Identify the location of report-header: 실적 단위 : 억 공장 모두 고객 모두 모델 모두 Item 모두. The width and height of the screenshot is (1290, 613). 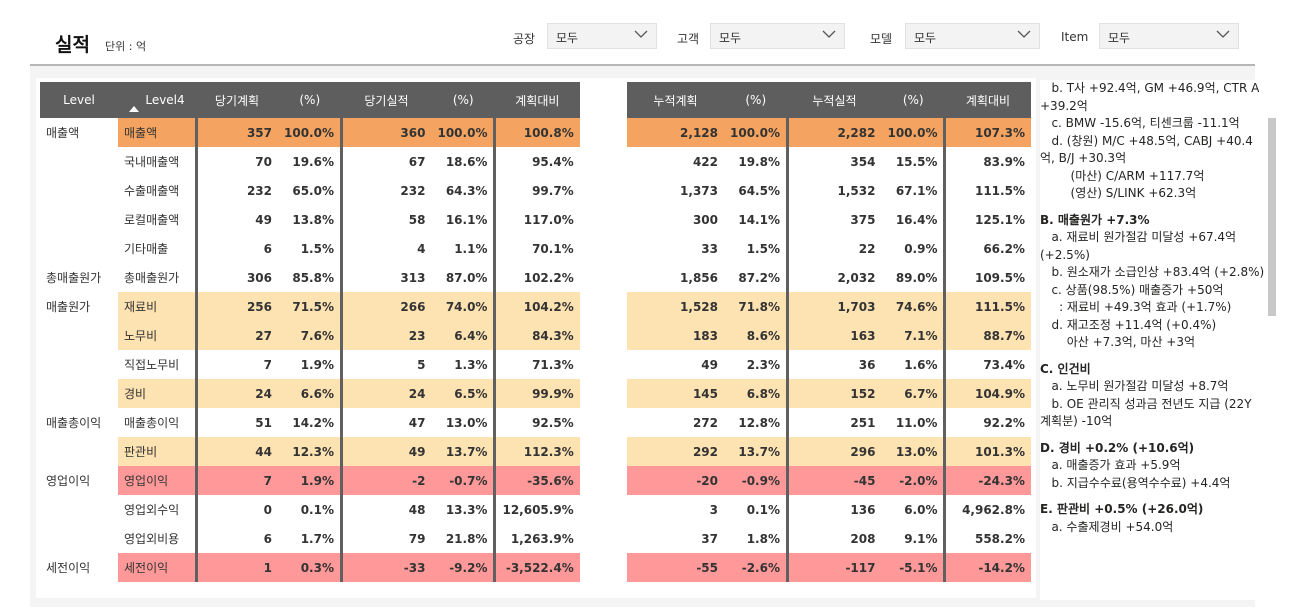
(645, 33).